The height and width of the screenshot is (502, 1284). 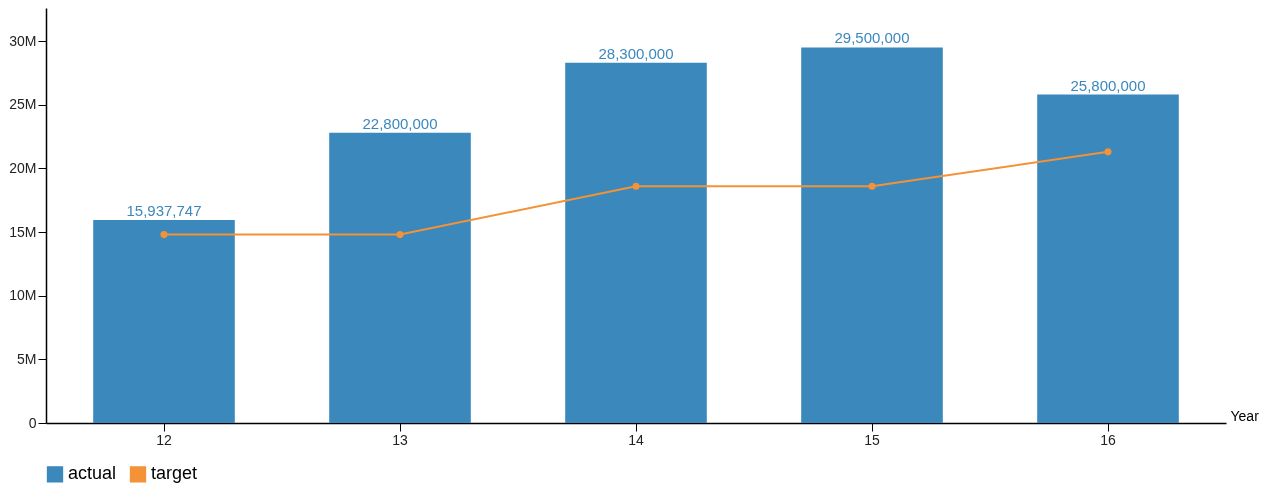 What do you see at coordinates (636, 53) in the screenshot?
I see `data-label: 28,300,000` at bounding box center [636, 53].